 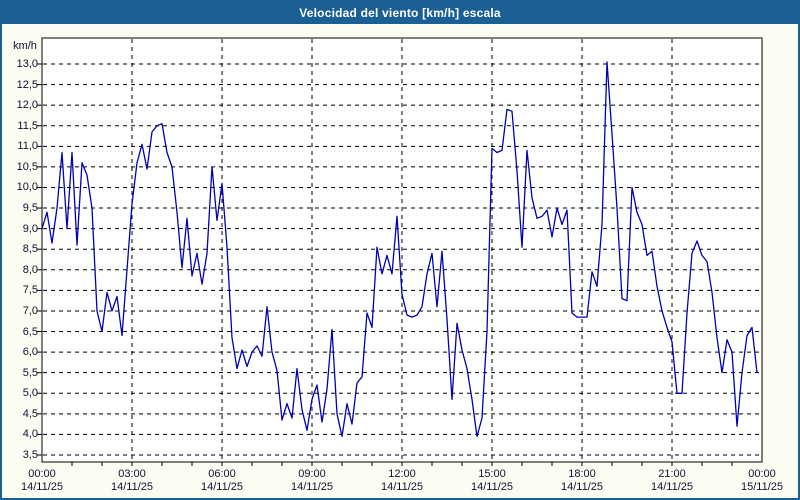 What do you see at coordinates (30, 228) in the screenshot?
I see `y-tick-label: 9,0` at bounding box center [30, 228].